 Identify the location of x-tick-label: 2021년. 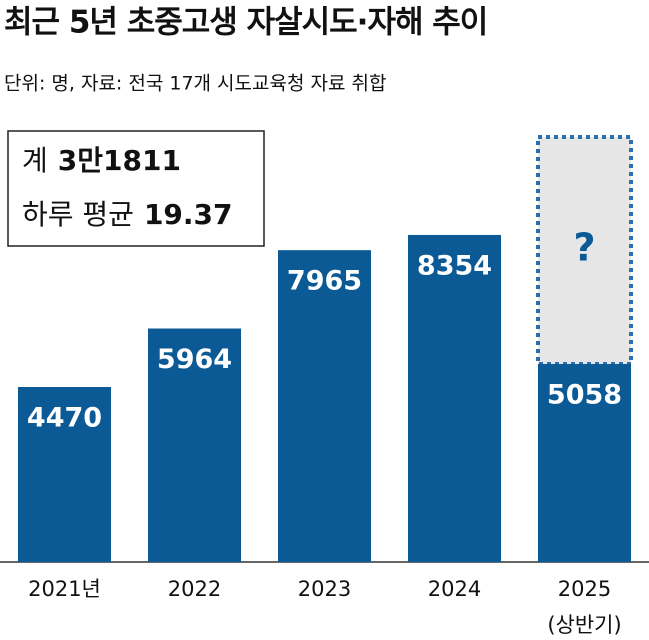
(64, 589).